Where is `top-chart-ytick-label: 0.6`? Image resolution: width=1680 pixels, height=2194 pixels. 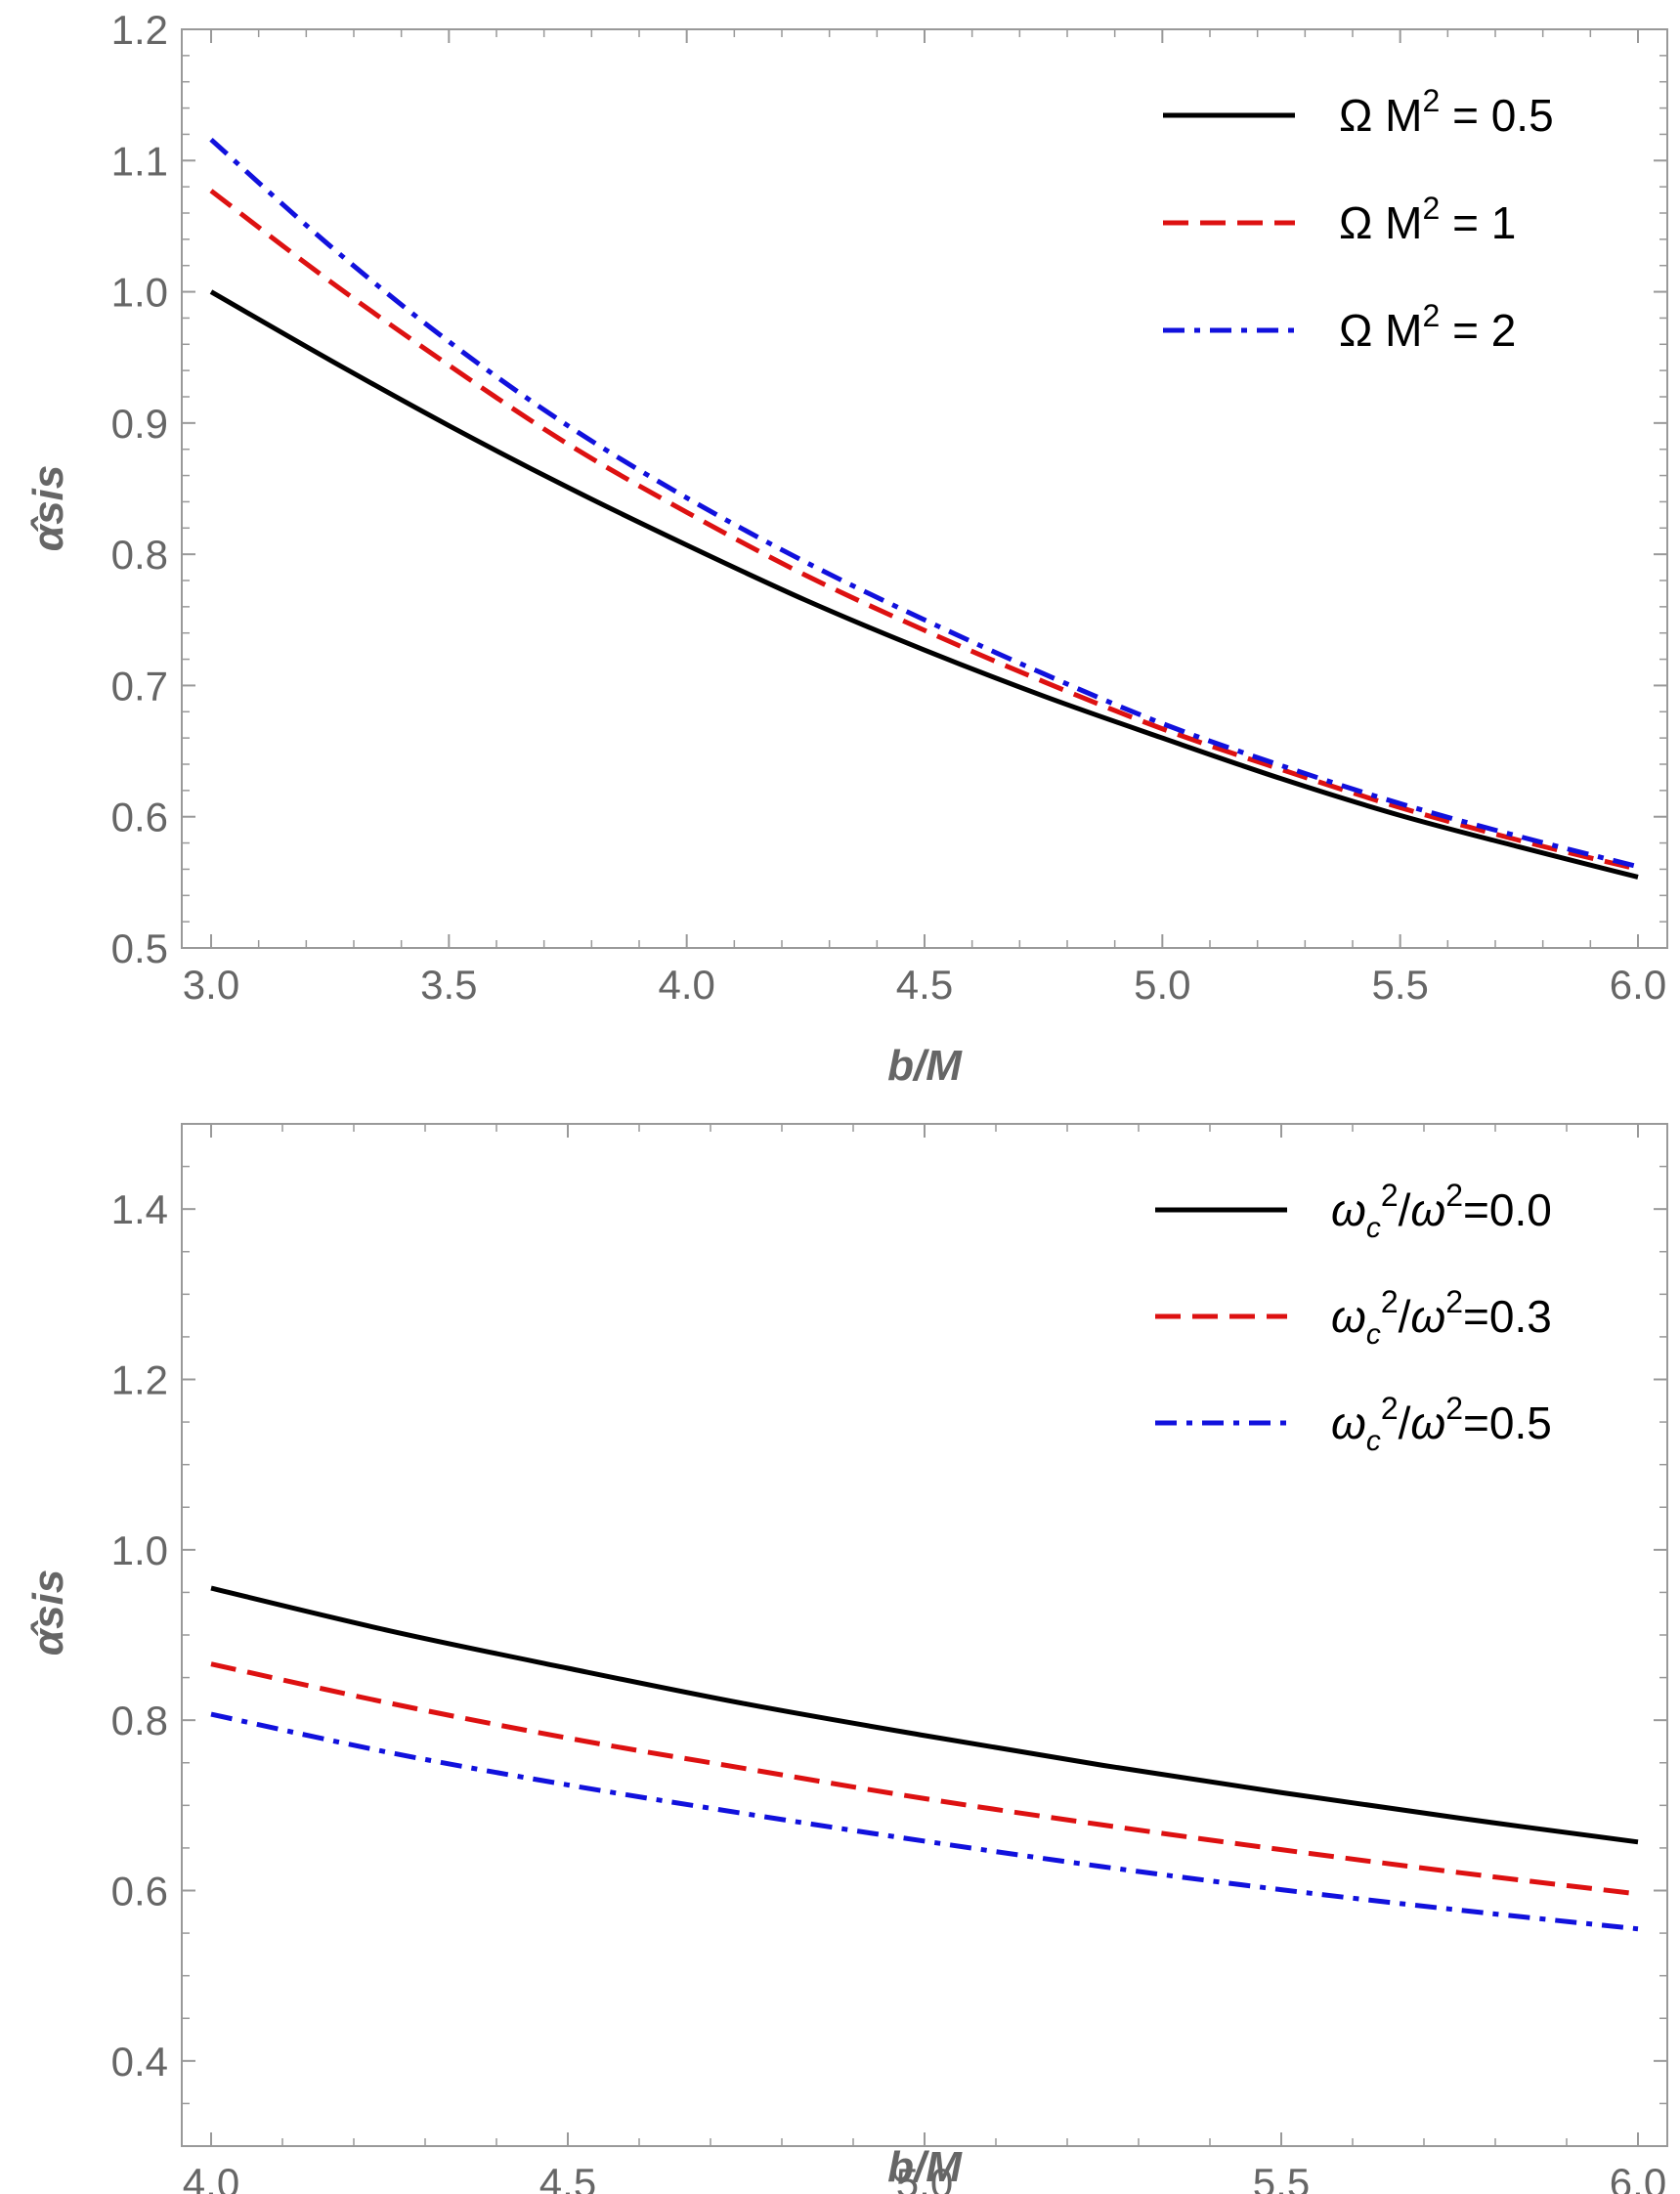 top-chart-ytick-label: 0.6 is located at coordinates (139, 817).